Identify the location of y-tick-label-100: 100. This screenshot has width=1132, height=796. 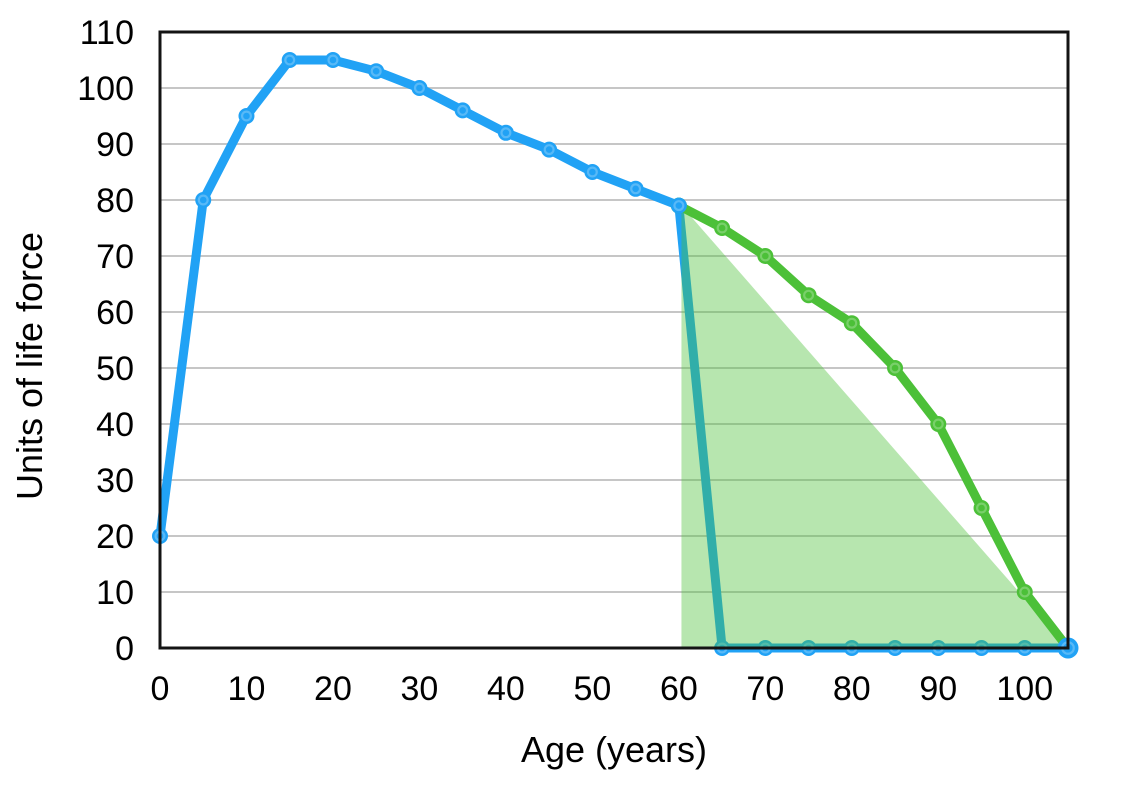
(105, 89).